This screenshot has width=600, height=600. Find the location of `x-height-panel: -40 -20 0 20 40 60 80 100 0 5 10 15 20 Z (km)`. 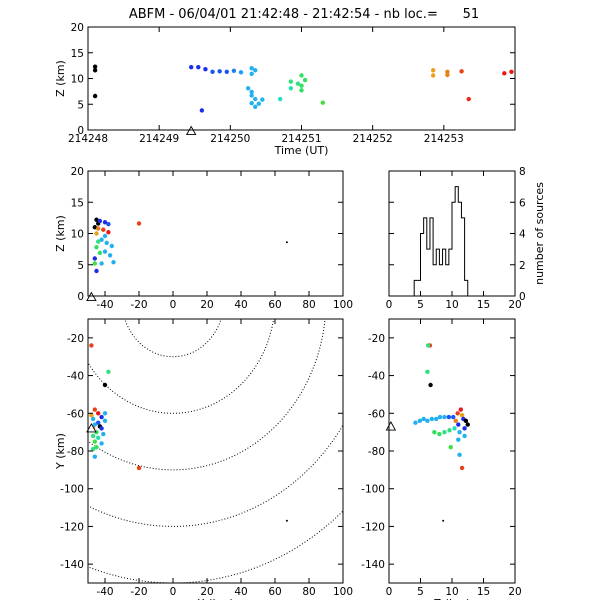

x-height-panel: -40 -20 0 20 40 60 80 100 0 5 10 15 20 Z (km) is located at coordinates (203, 238).